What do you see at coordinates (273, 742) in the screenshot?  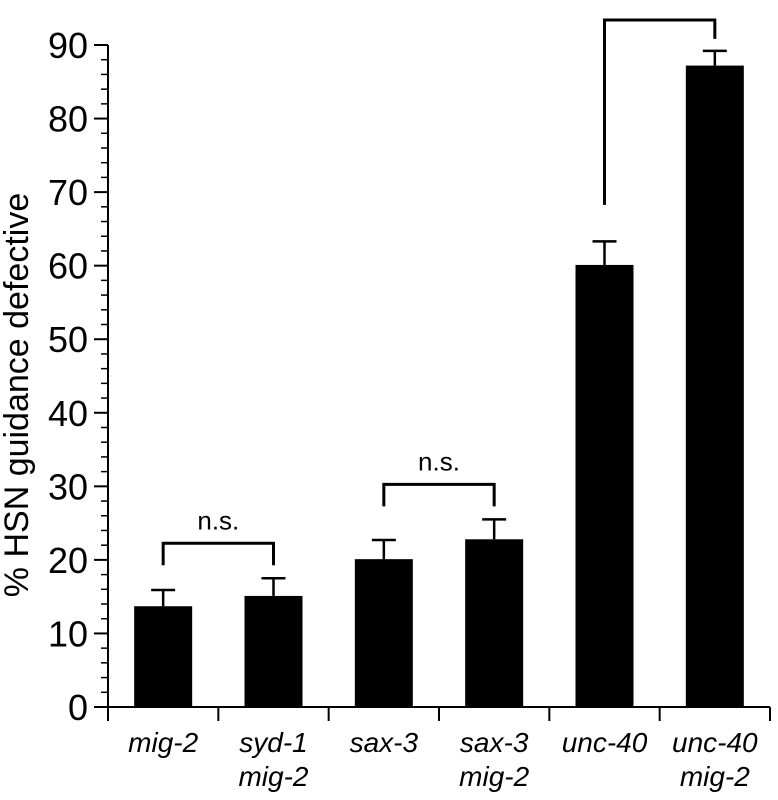 I see `x-tick-label: syd-1` at bounding box center [273, 742].